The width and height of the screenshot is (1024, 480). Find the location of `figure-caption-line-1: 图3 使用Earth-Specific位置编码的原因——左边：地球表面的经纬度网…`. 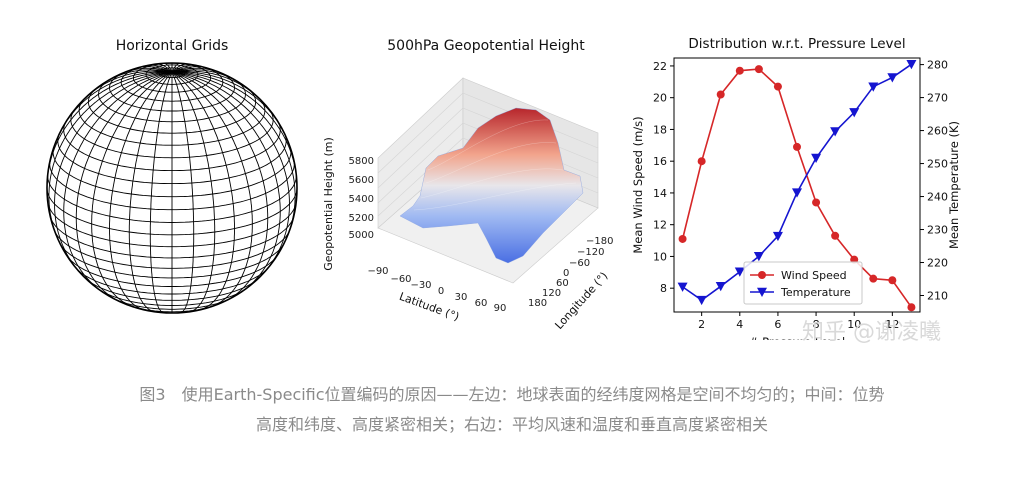

figure-caption-line-1: 图3 使用Earth-Specific位置编码的原因——左边：地球表面的经纬度网… is located at coordinates (512, 394).